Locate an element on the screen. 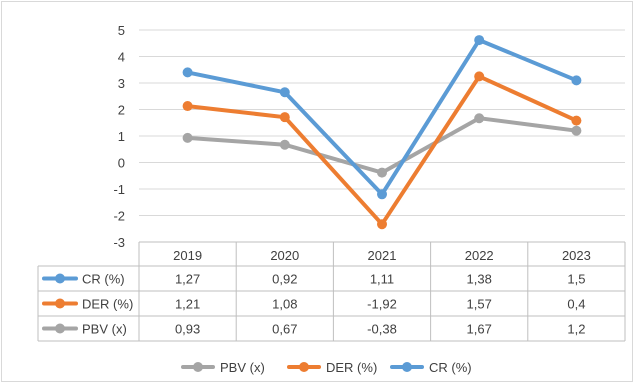  table-cell-value: 0,92 is located at coordinates (284, 279).